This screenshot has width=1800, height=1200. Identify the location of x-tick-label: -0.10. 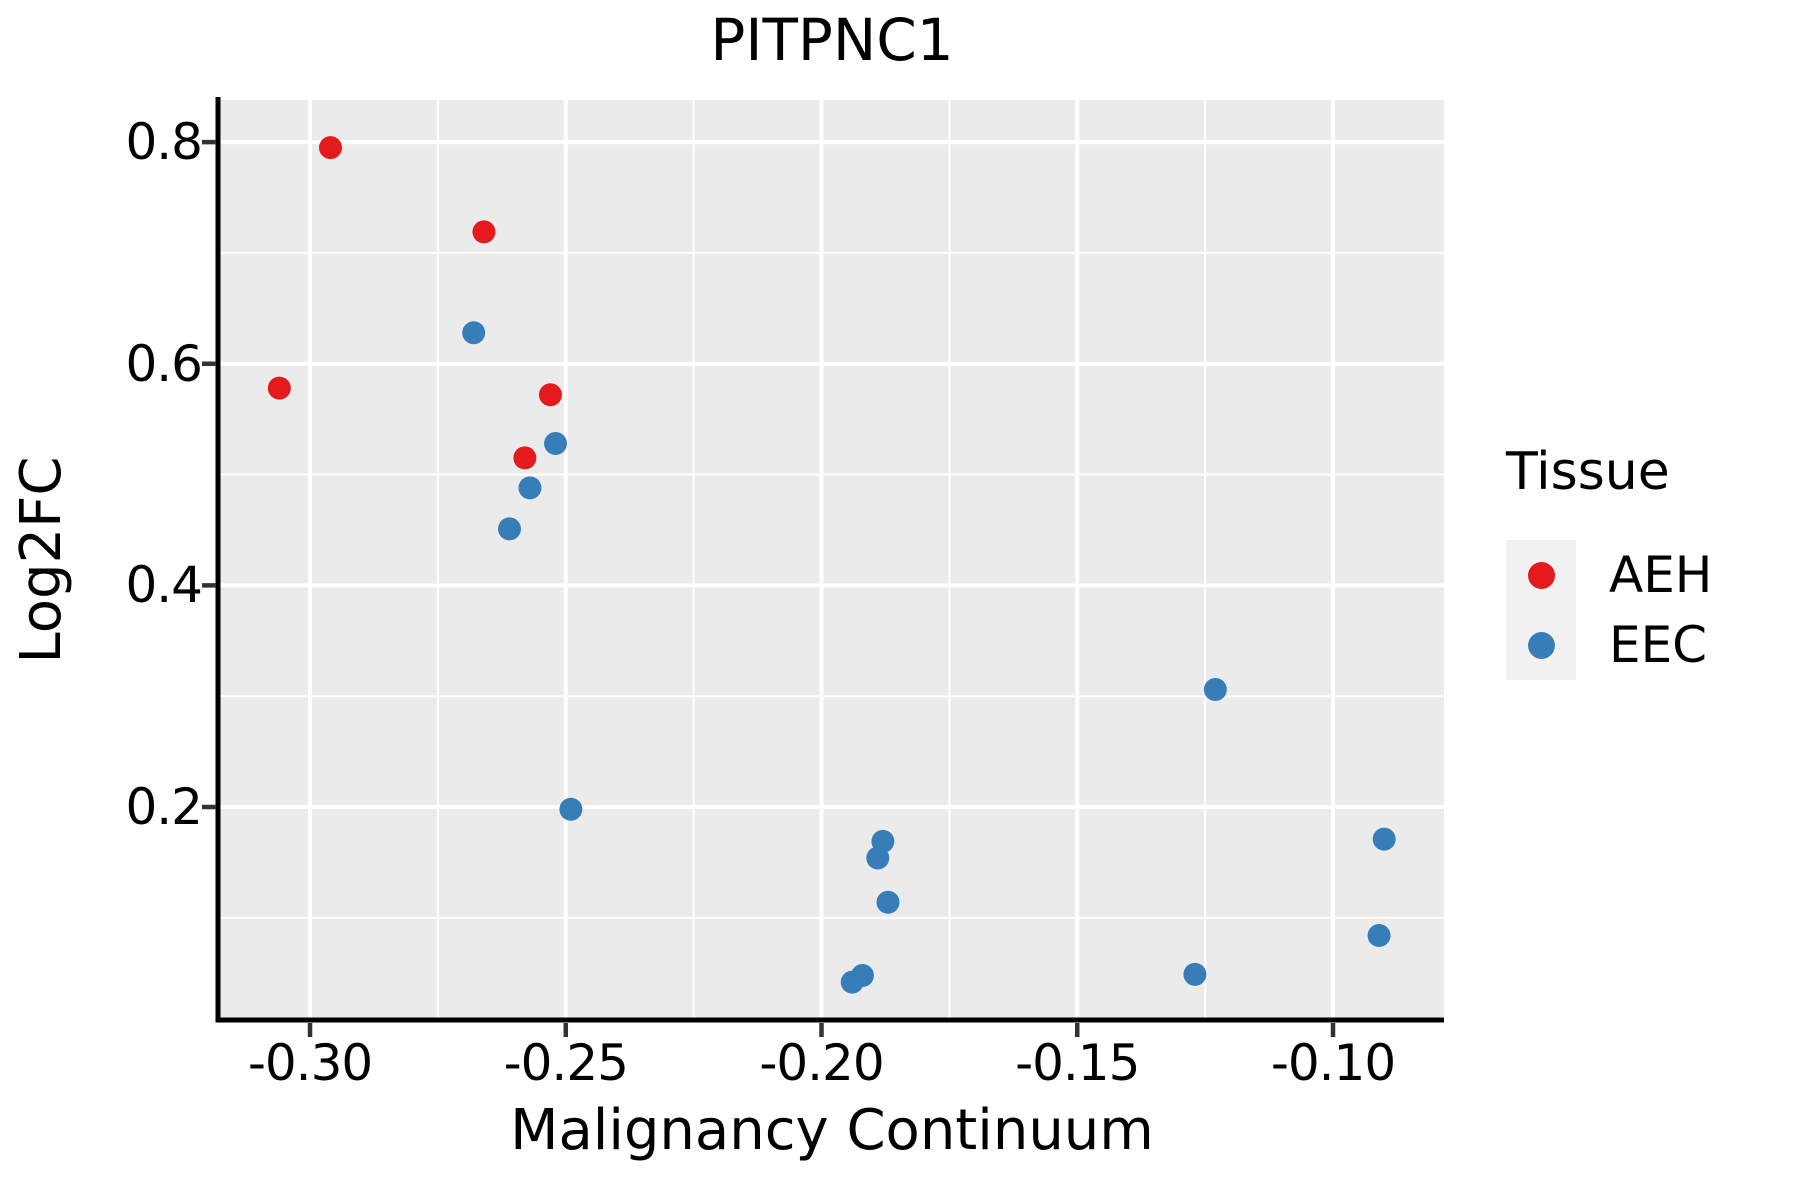
(1333, 1063).